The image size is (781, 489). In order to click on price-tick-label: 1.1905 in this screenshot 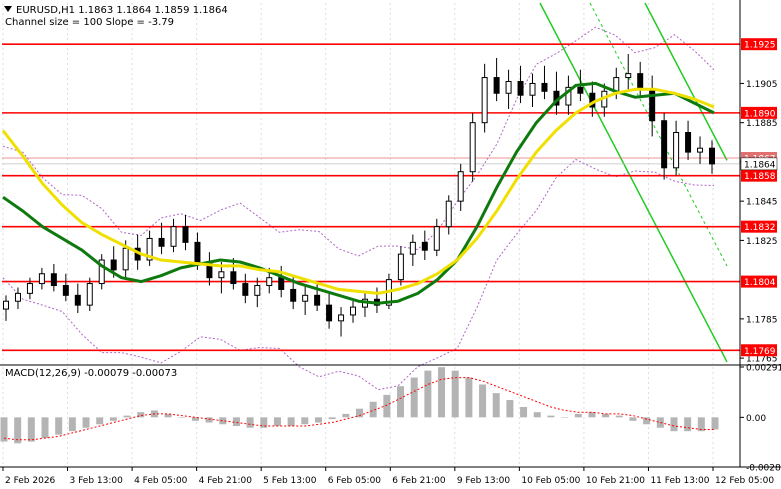, I will do `click(762, 85)`.